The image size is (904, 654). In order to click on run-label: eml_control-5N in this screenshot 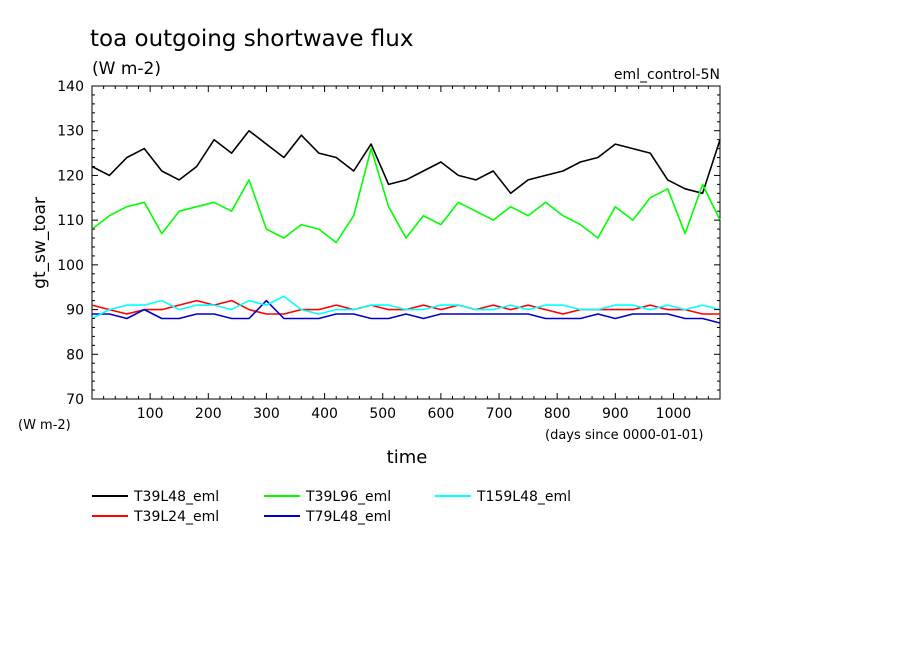, I will do `click(667, 75)`.